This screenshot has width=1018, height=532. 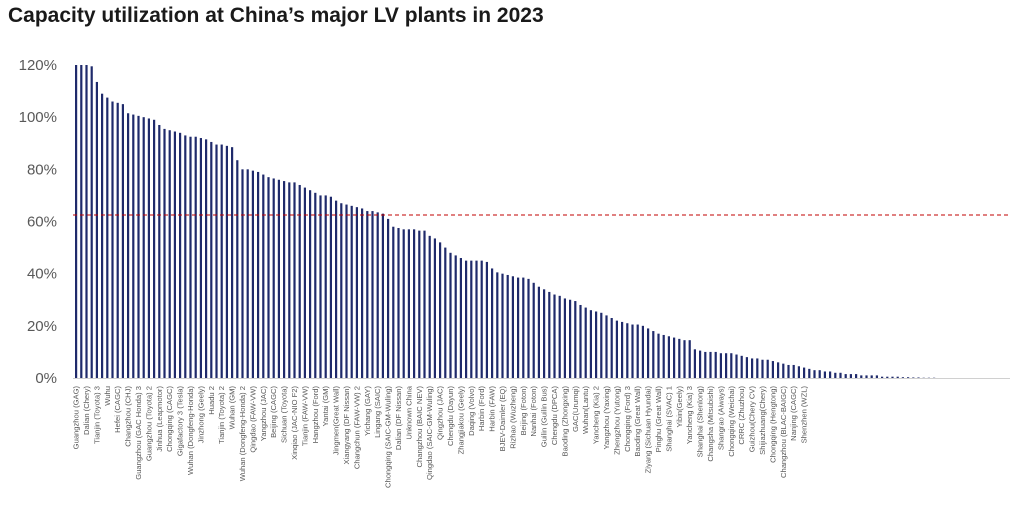 I want to click on x-tick-label: Wuhu, so click(x=107, y=396).